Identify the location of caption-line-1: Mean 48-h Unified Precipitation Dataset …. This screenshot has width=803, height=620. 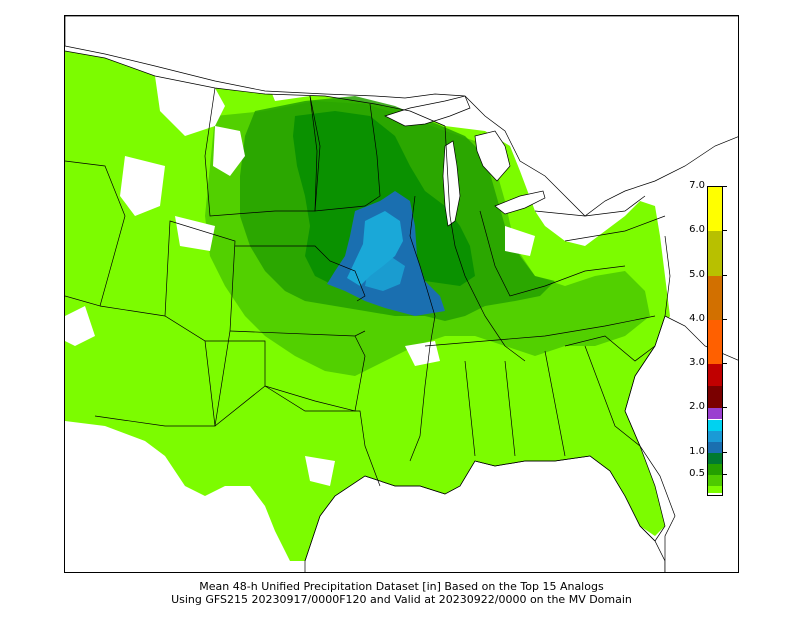
(401, 586).